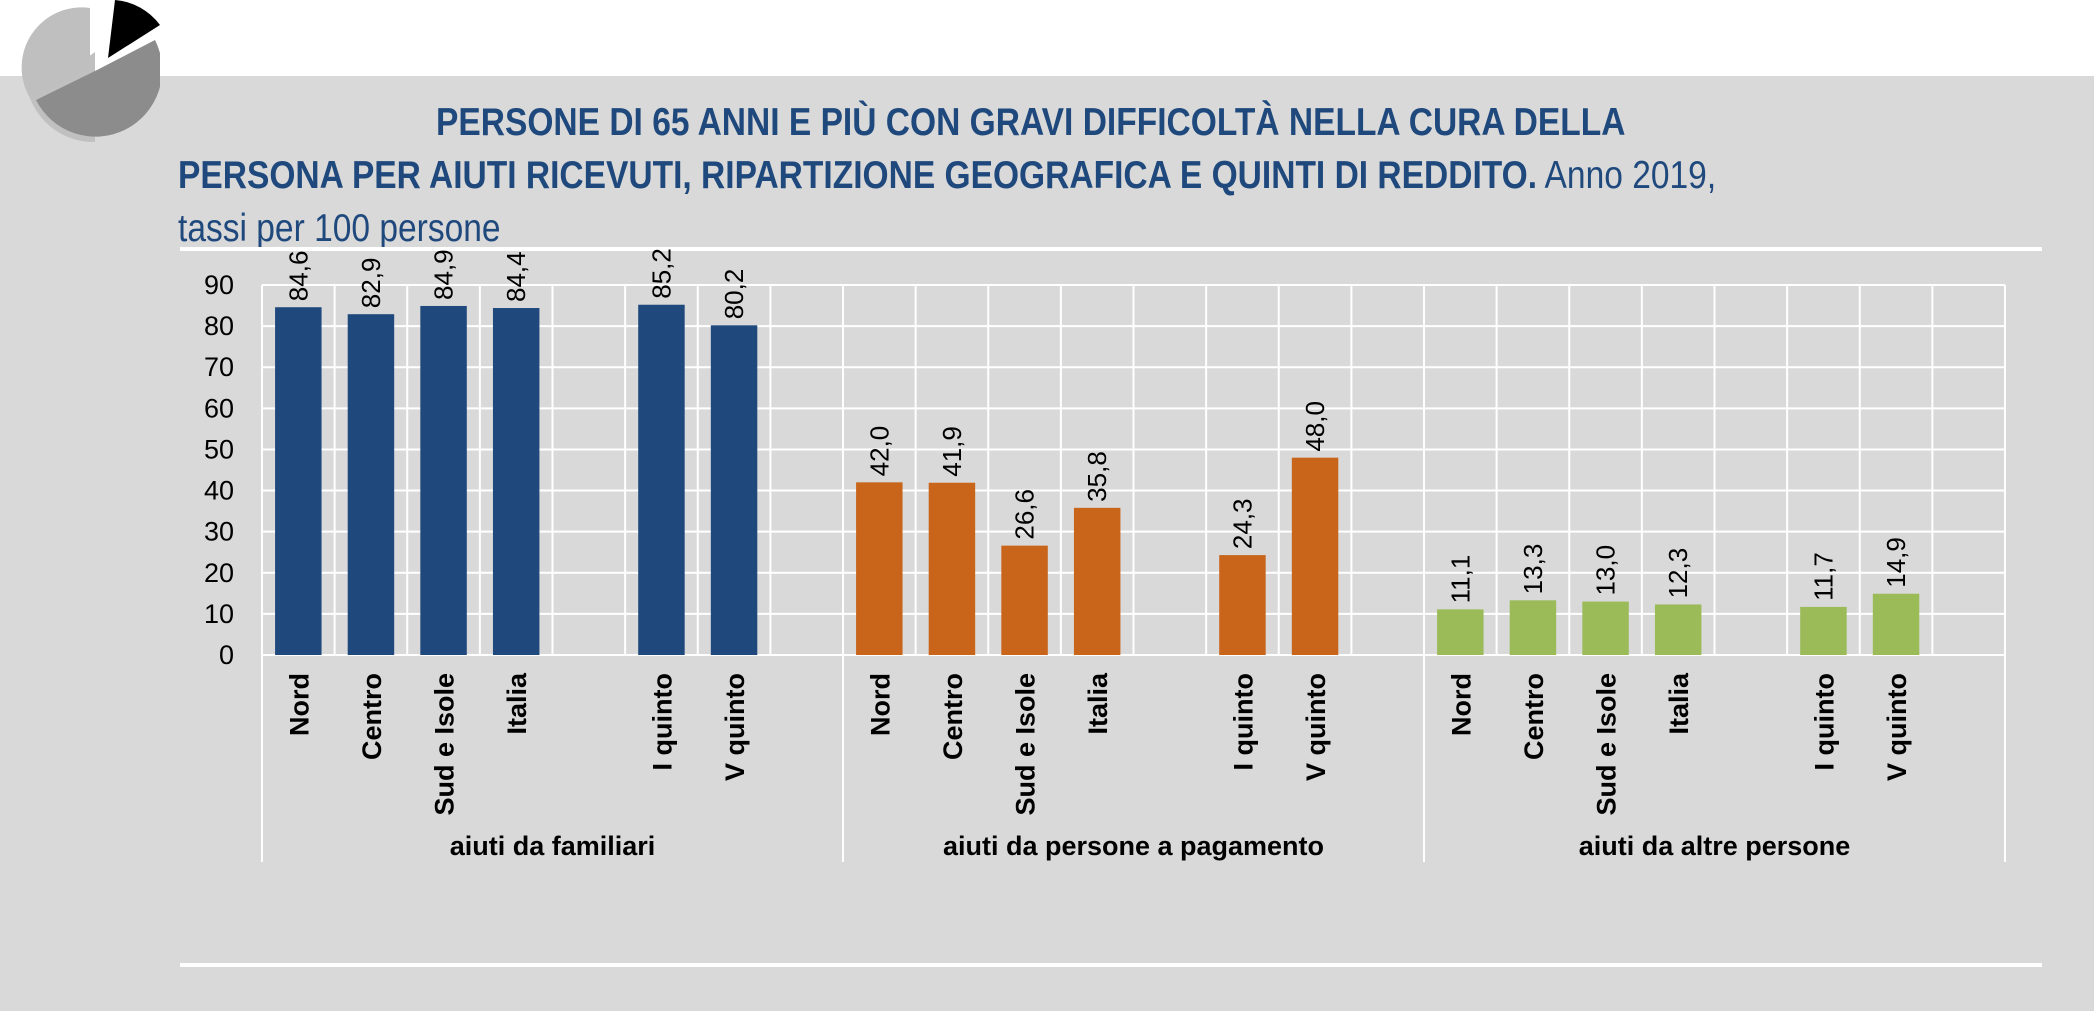 The height and width of the screenshot is (1011, 2094). Describe the element at coordinates (1025, 514) in the screenshot. I see `data-label: 26,6` at that location.